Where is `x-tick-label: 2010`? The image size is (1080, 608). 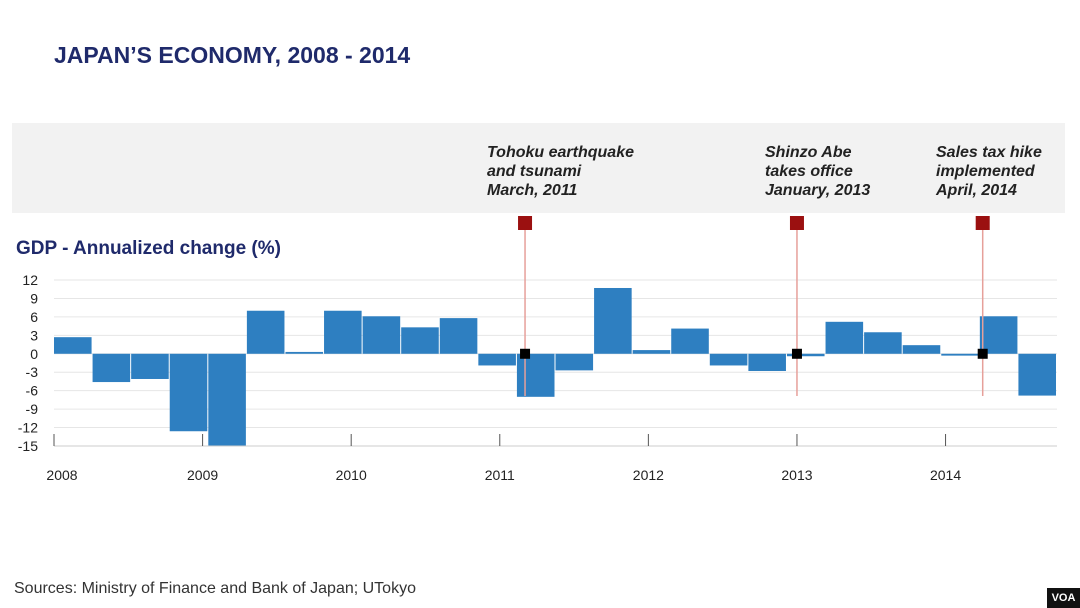
x-tick-label: 2010 is located at coordinates (351, 475).